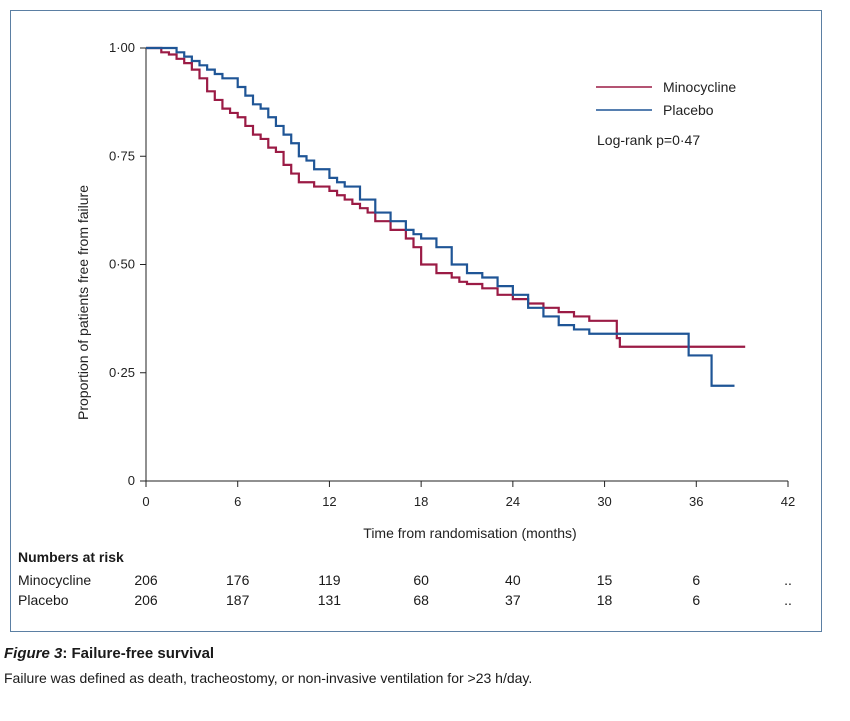 This screenshot has width=850, height=721. Describe the element at coordinates (122, 372) in the screenshot. I see `y-tick-label: 0·25` at that location.